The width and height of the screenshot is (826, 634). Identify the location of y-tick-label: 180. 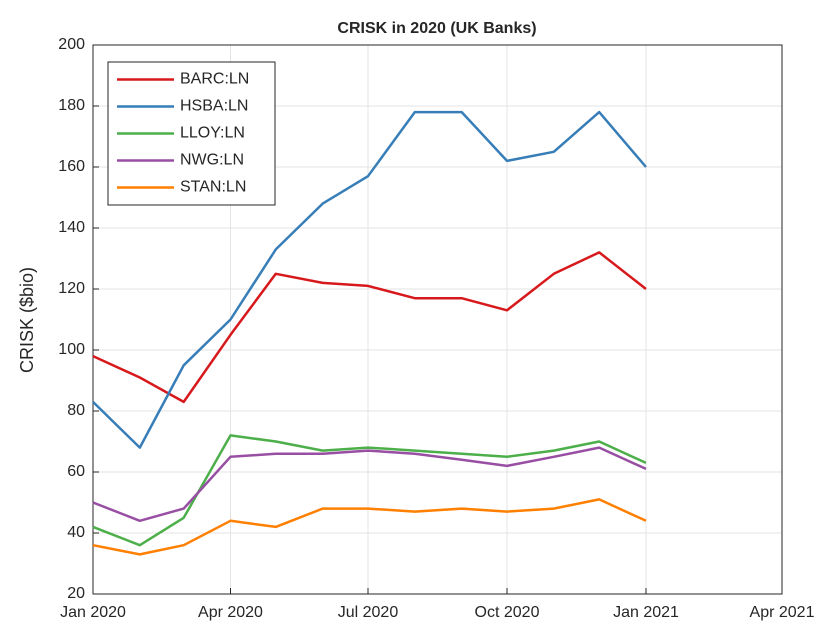
(71, 105).